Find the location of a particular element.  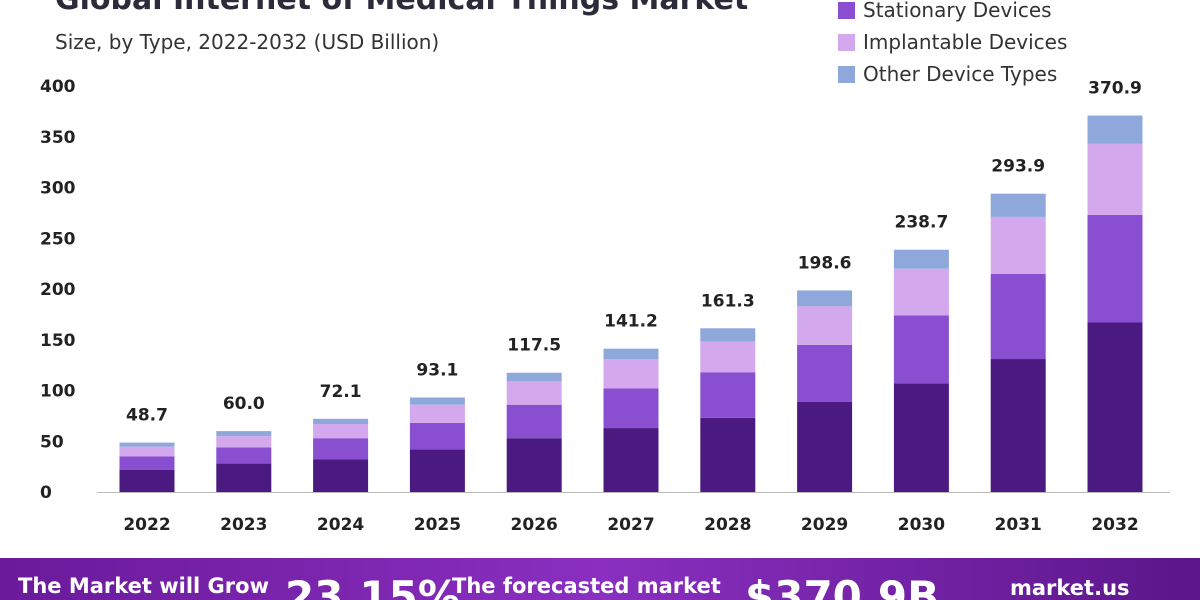

y-axis: 0 50 100 150 200 250 300 350 400 is located at coordinates (58, 290).